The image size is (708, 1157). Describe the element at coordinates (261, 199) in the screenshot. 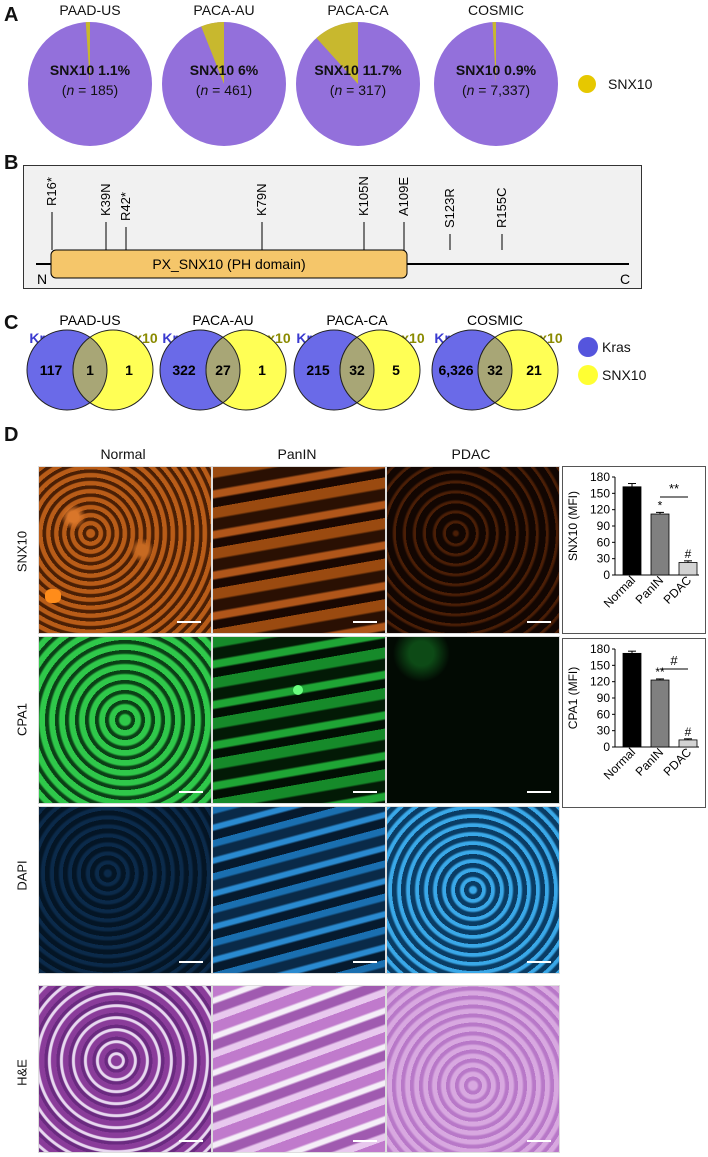

I see `mutation-label: K79N` at that location.